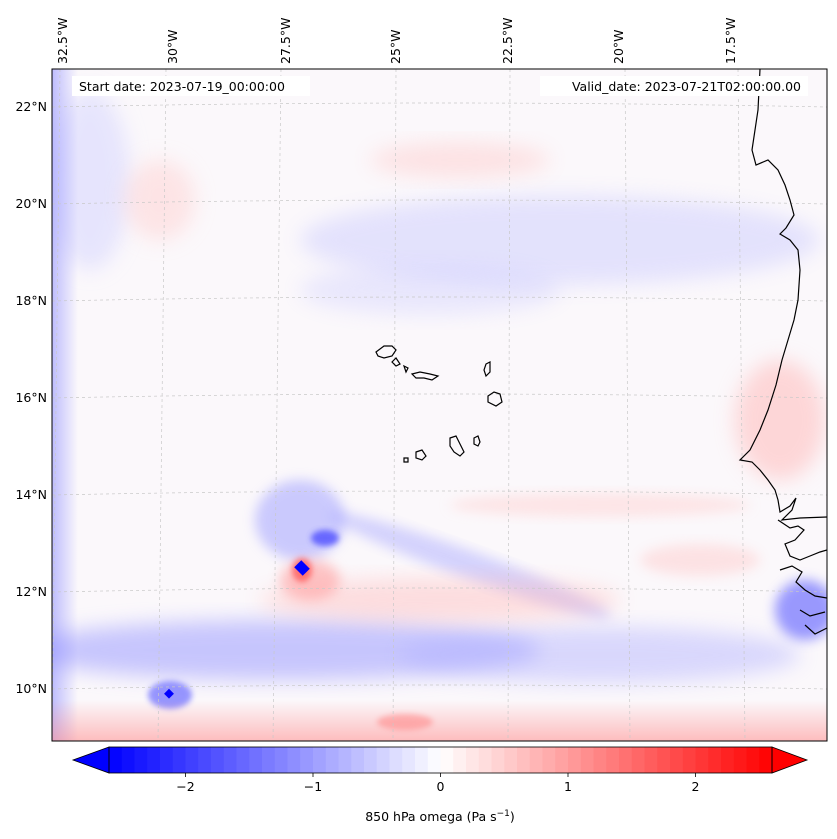 The width and height of the screenshot is (837, 839). I want to click on lon-label: 25°W, so click(395, 46).